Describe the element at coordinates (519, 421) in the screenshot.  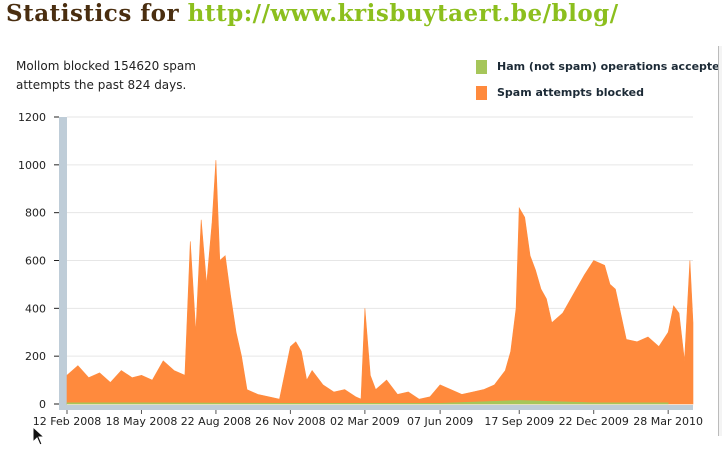
I see `xtick-label-6: 17 Sep 2009` at that location.